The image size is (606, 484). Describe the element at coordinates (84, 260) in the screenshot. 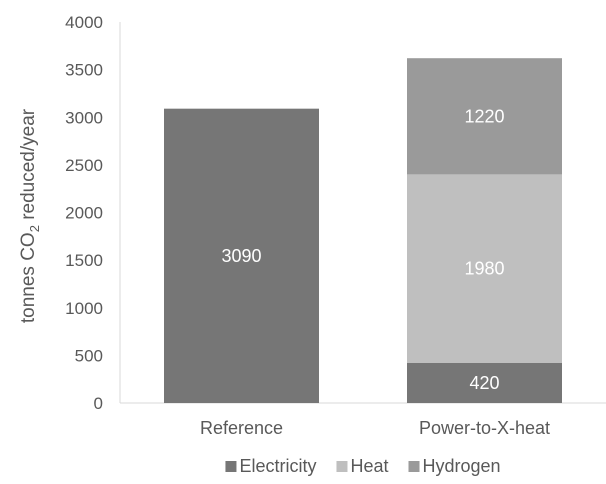

I see `y-tick-label: 1500` at that location.